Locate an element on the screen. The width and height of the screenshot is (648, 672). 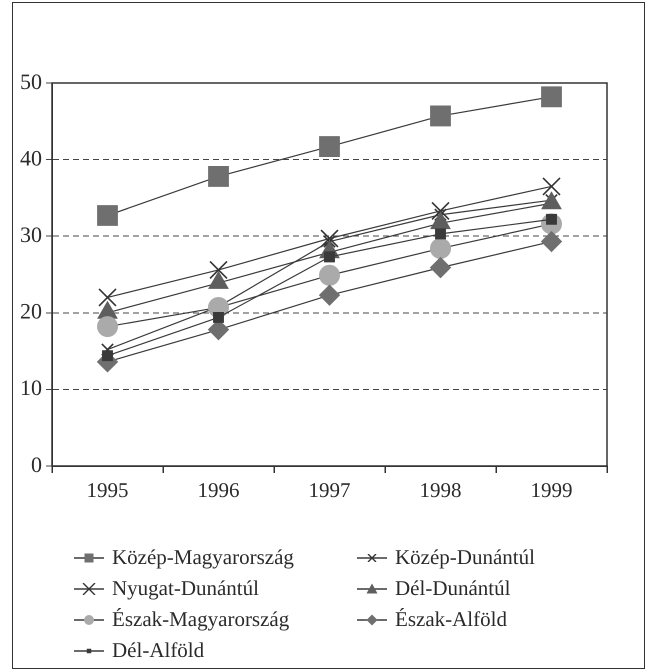
x-tick-label: 1998 is located at coordinates (441, 490).